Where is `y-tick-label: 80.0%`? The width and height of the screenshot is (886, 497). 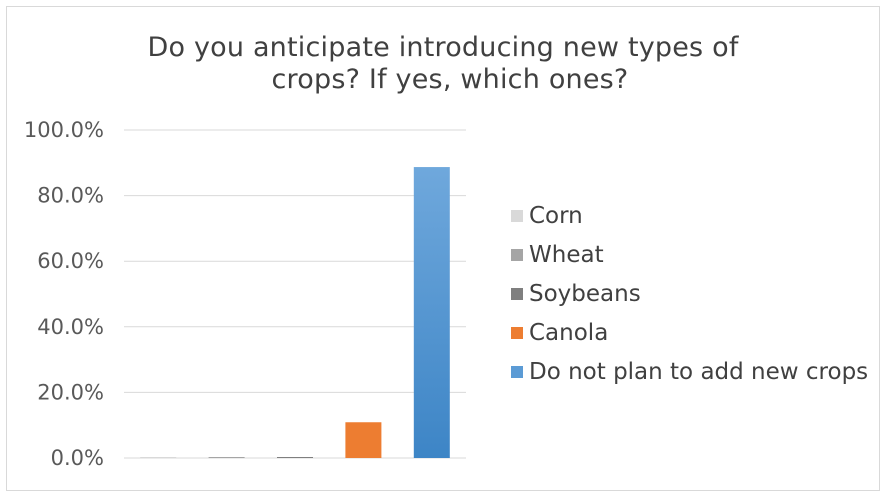
y-tick-label: 80.0% is located at coordinates (70, 196).